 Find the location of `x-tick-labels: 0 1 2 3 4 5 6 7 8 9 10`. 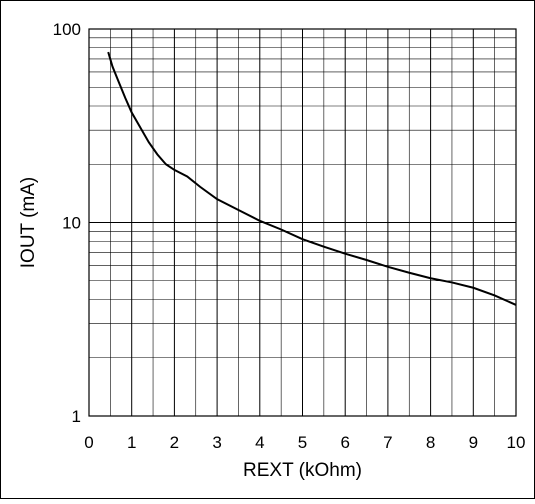

x-tick-labels: 0 1 2 3 4 5 6 7 8 9 10 is located at coordinates (304, 442).